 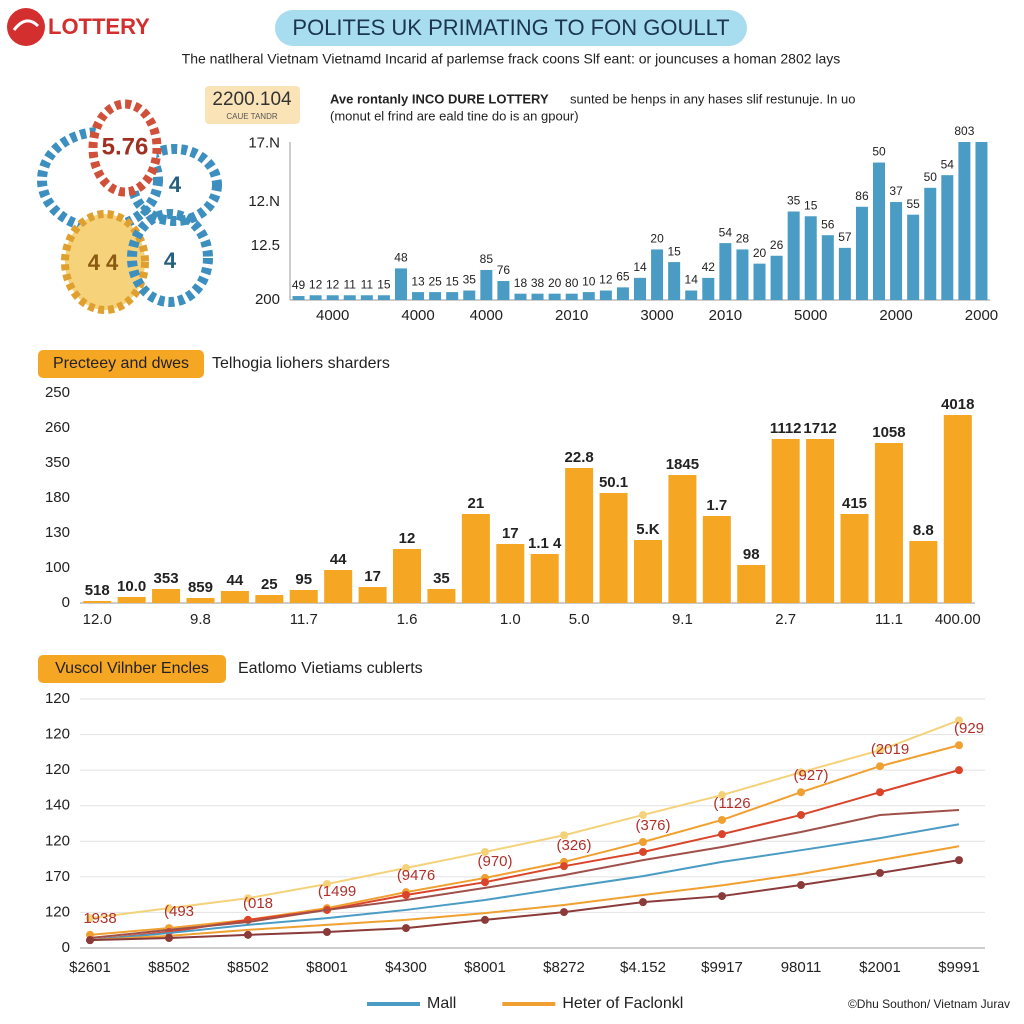 I want to click on bar-label: 44, so click(x=338, y=559).